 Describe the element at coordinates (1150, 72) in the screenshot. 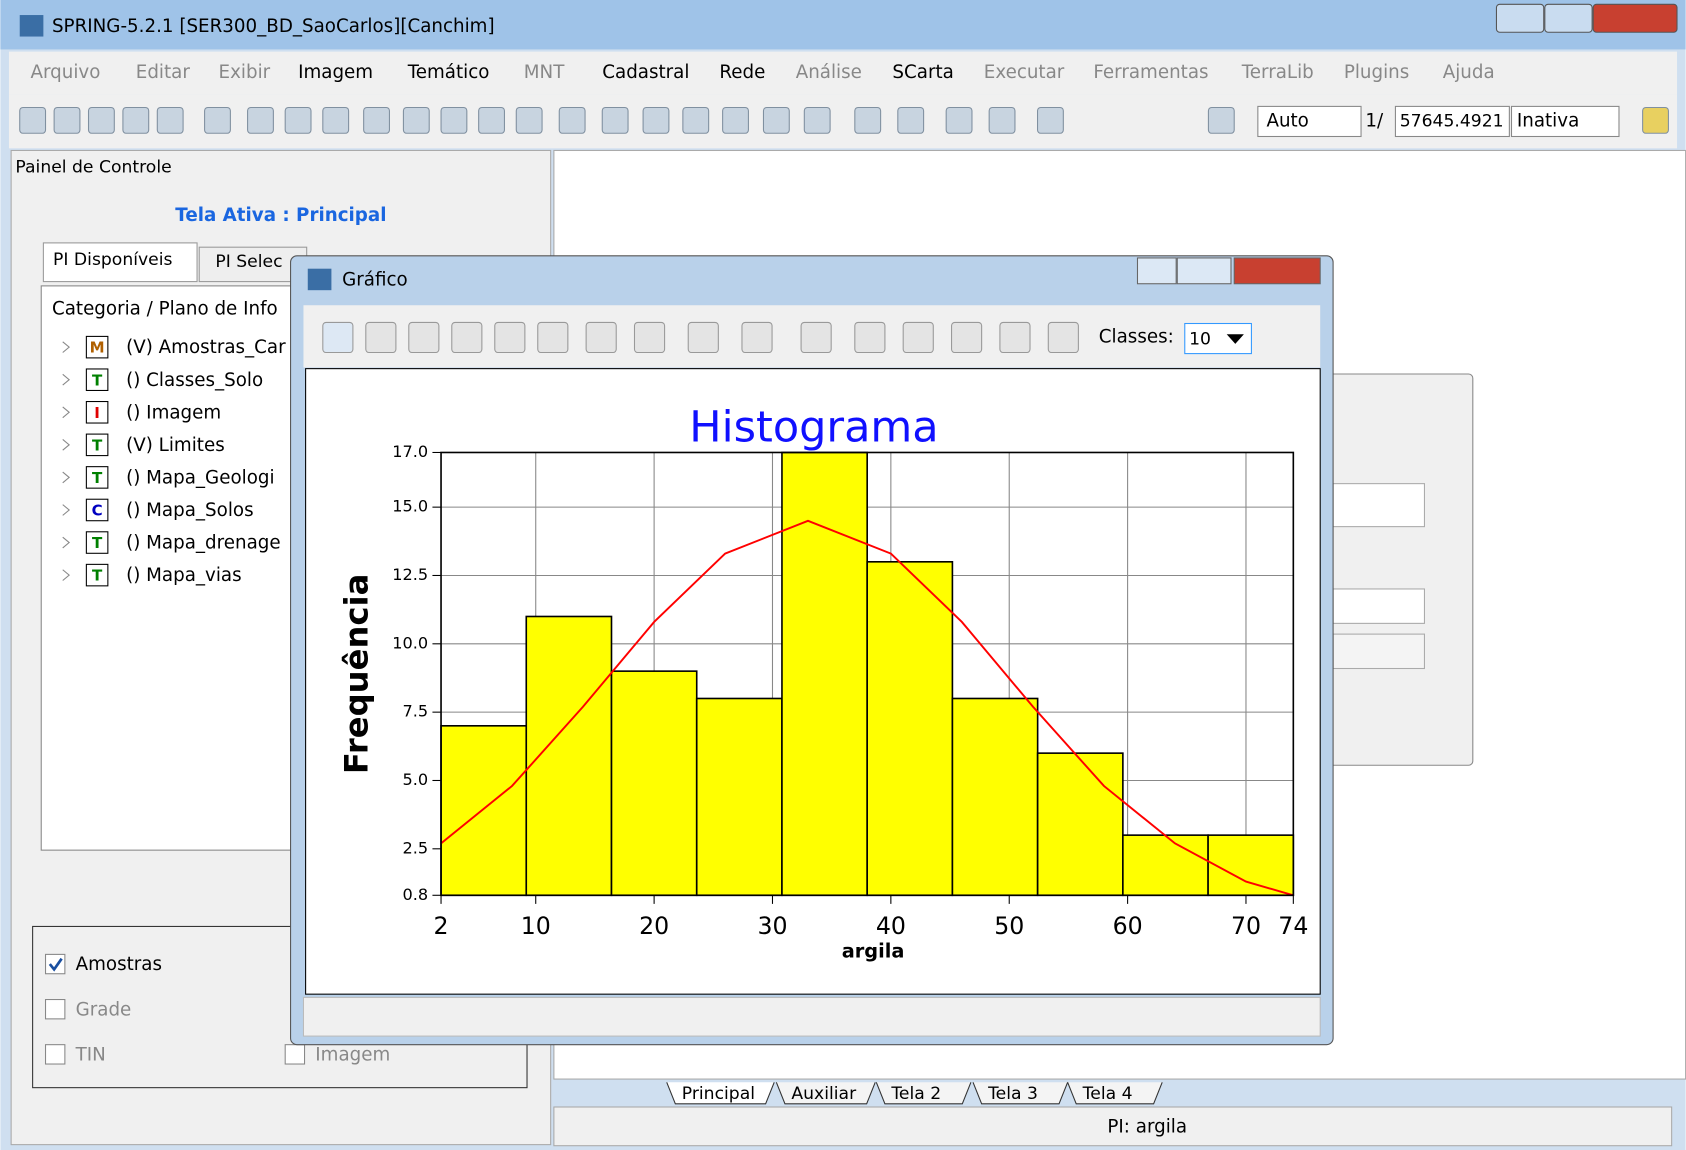

I see `menu-item: Ferramentas` at that location.